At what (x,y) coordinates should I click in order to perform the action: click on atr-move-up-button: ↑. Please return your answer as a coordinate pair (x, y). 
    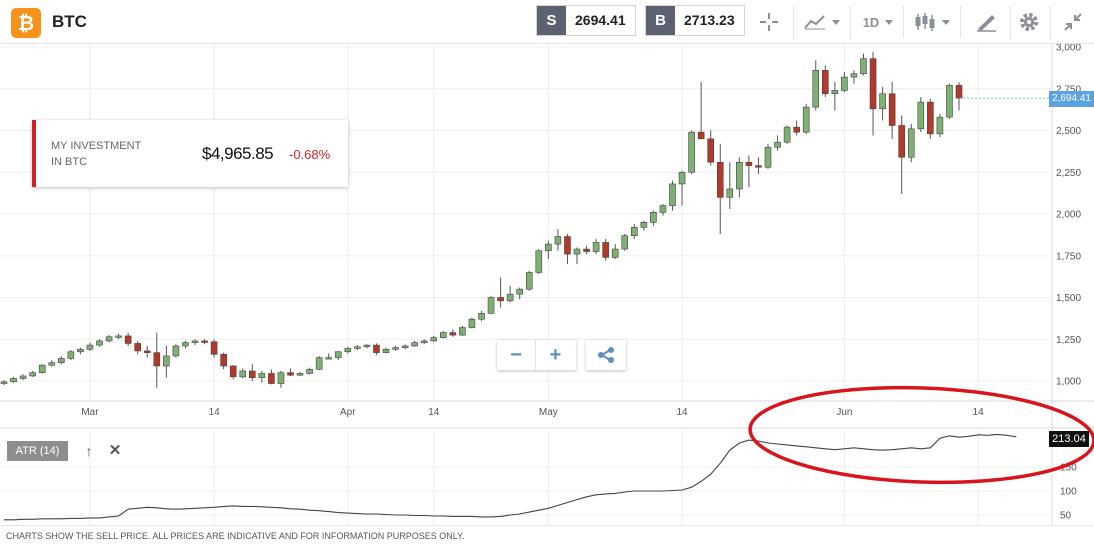
    Looking at the image, I should click on (89, 451).